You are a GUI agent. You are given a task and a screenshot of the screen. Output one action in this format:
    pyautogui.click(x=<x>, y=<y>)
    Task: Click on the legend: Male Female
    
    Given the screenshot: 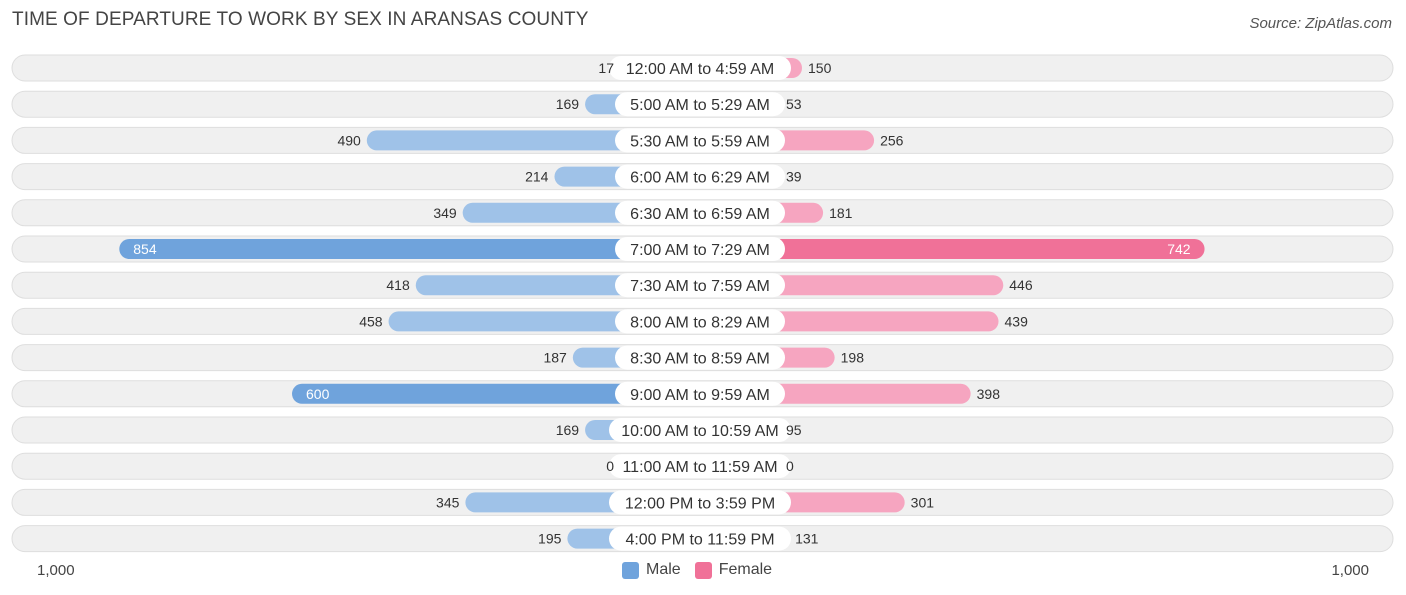 What is the action you would take?
    pyautogui.click(x=704, y=570)
    